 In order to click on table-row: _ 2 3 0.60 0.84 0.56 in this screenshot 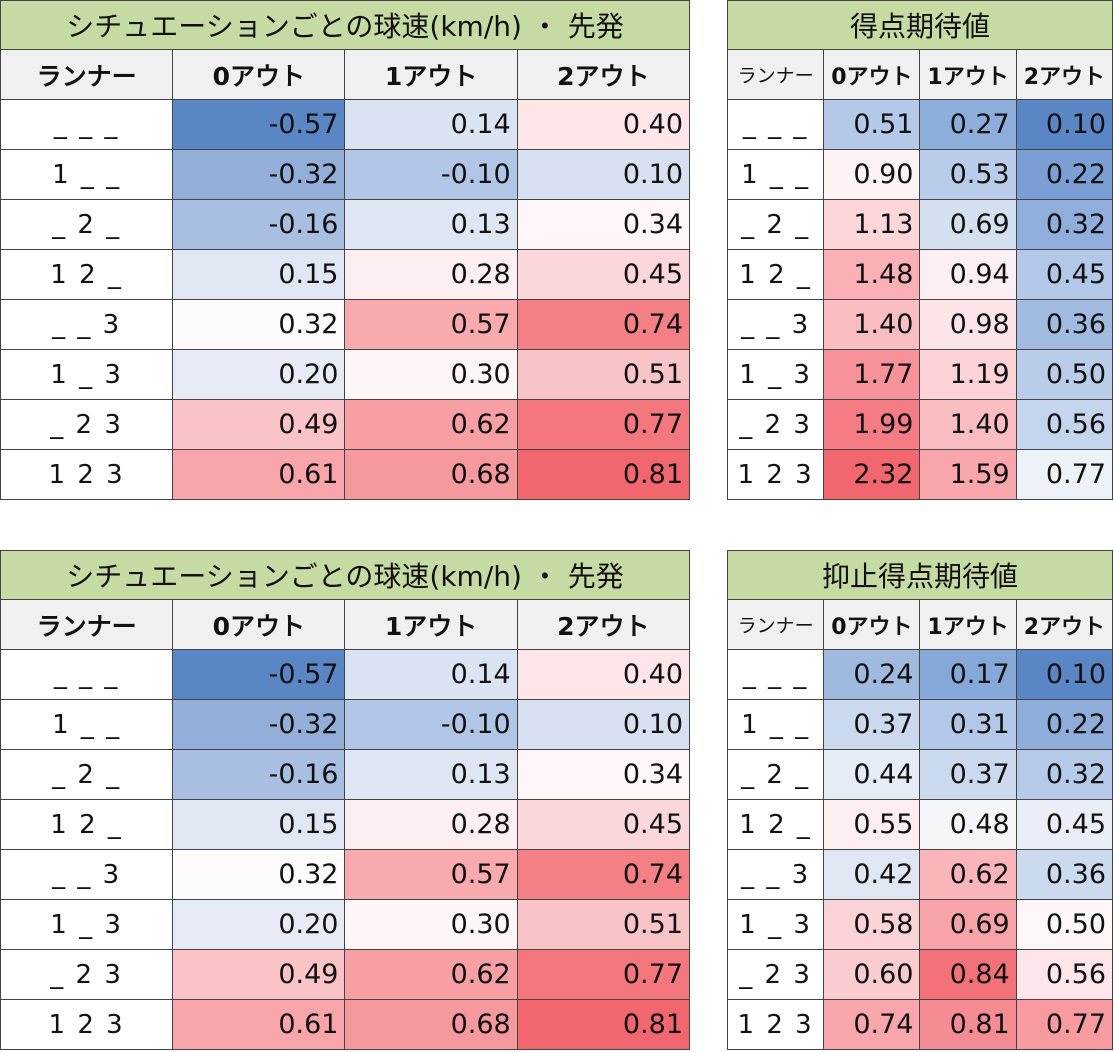, I will do `click(920, 974)`.